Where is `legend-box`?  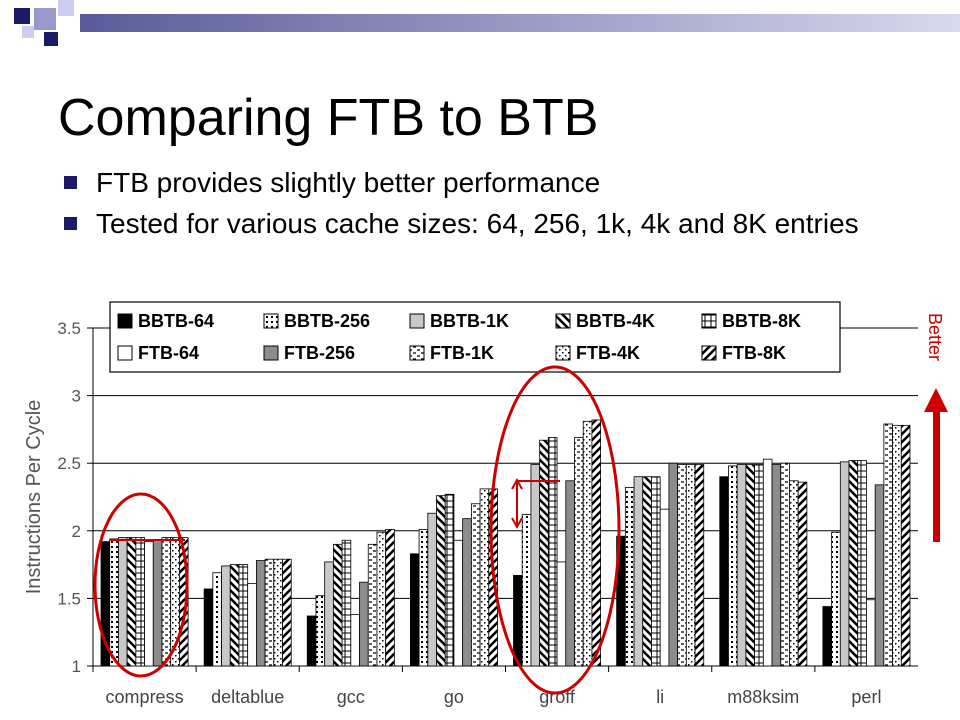 legend-box is located at coordinates (475, 337).